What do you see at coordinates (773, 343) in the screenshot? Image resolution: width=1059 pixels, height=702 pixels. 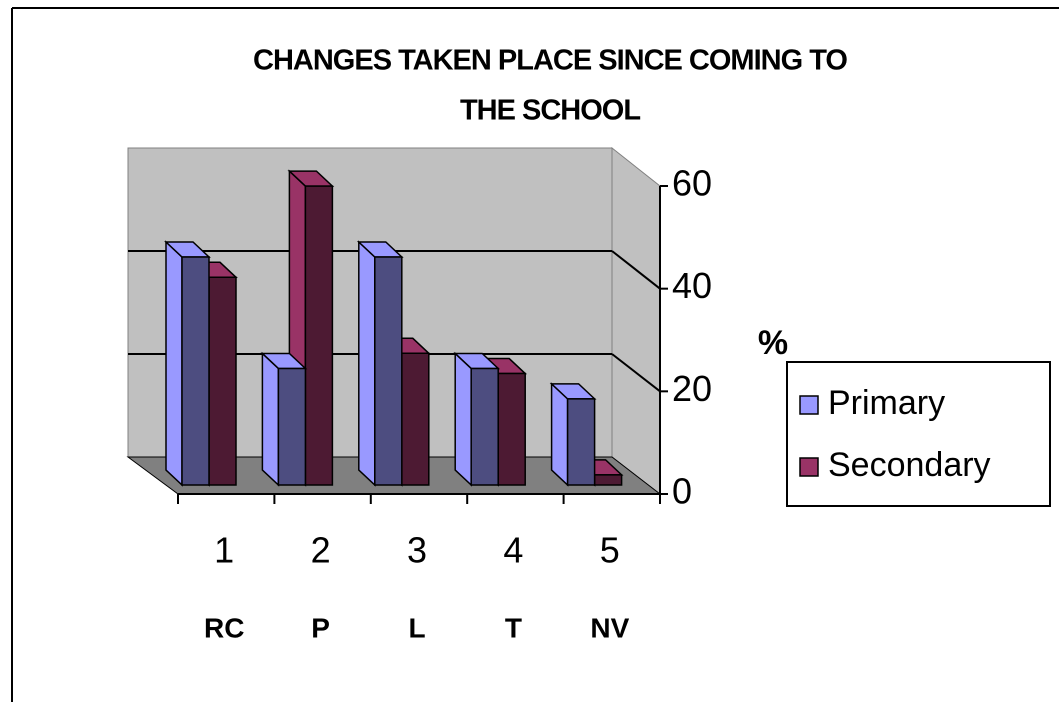 I see `y-axis-label: %` at bounding box center [773, 343].